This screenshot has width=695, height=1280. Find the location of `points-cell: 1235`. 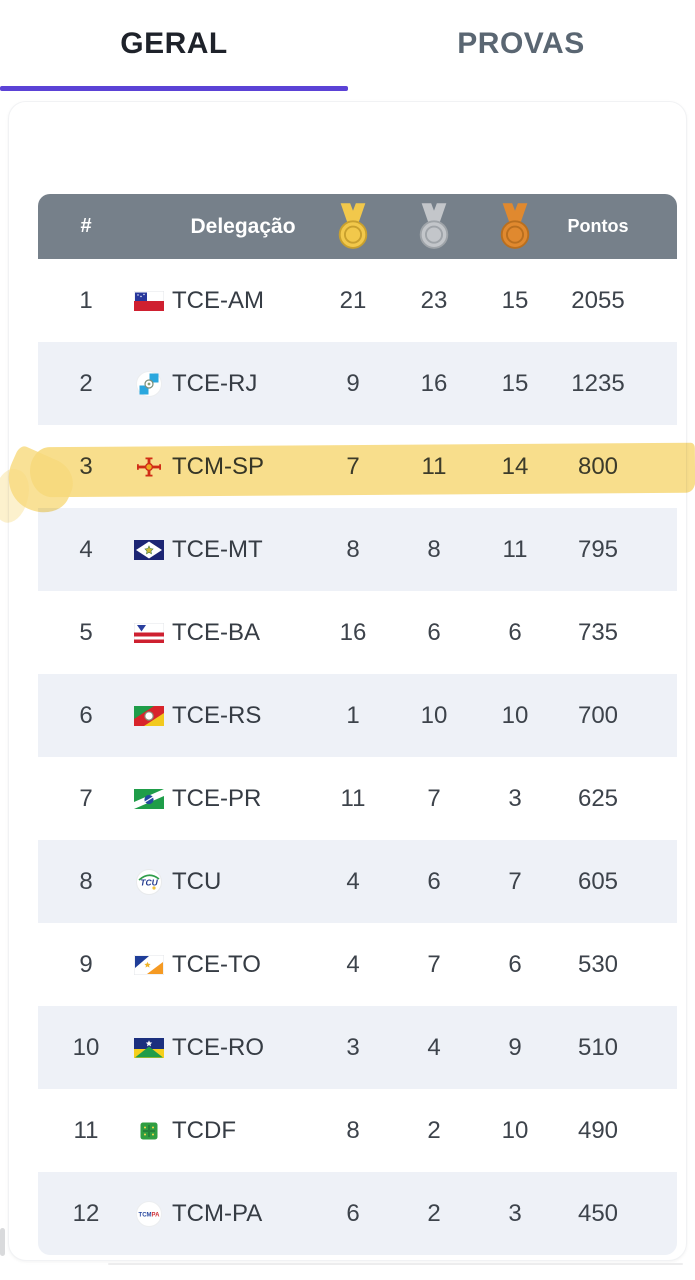

points-cell: 1235 is located at coordinates (617, 383).